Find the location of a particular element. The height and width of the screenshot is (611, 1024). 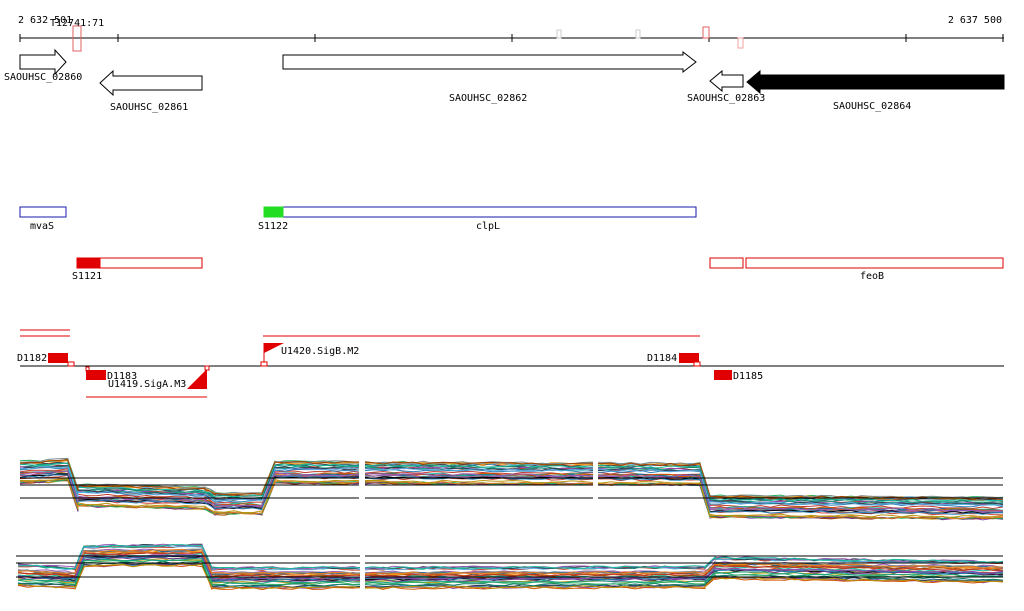

feature-label: S1122 is located at coordinates (273, 226).